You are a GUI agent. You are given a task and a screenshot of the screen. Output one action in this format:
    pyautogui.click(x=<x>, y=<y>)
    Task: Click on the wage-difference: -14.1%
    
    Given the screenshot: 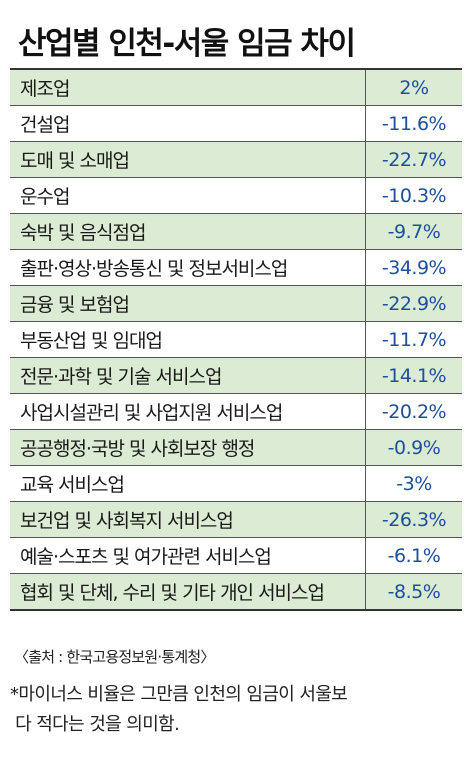 What is the action you would take?
    pyautogui.click(x=414, y=375)
    